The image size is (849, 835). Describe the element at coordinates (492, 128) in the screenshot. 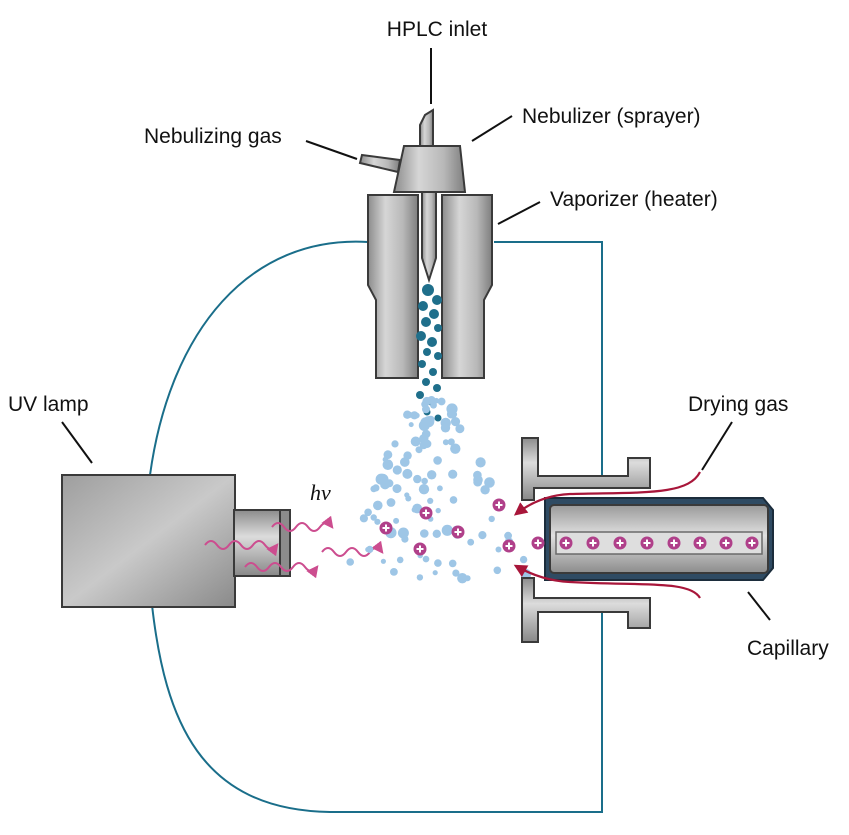

I see `leader-nebulizer` at that location.